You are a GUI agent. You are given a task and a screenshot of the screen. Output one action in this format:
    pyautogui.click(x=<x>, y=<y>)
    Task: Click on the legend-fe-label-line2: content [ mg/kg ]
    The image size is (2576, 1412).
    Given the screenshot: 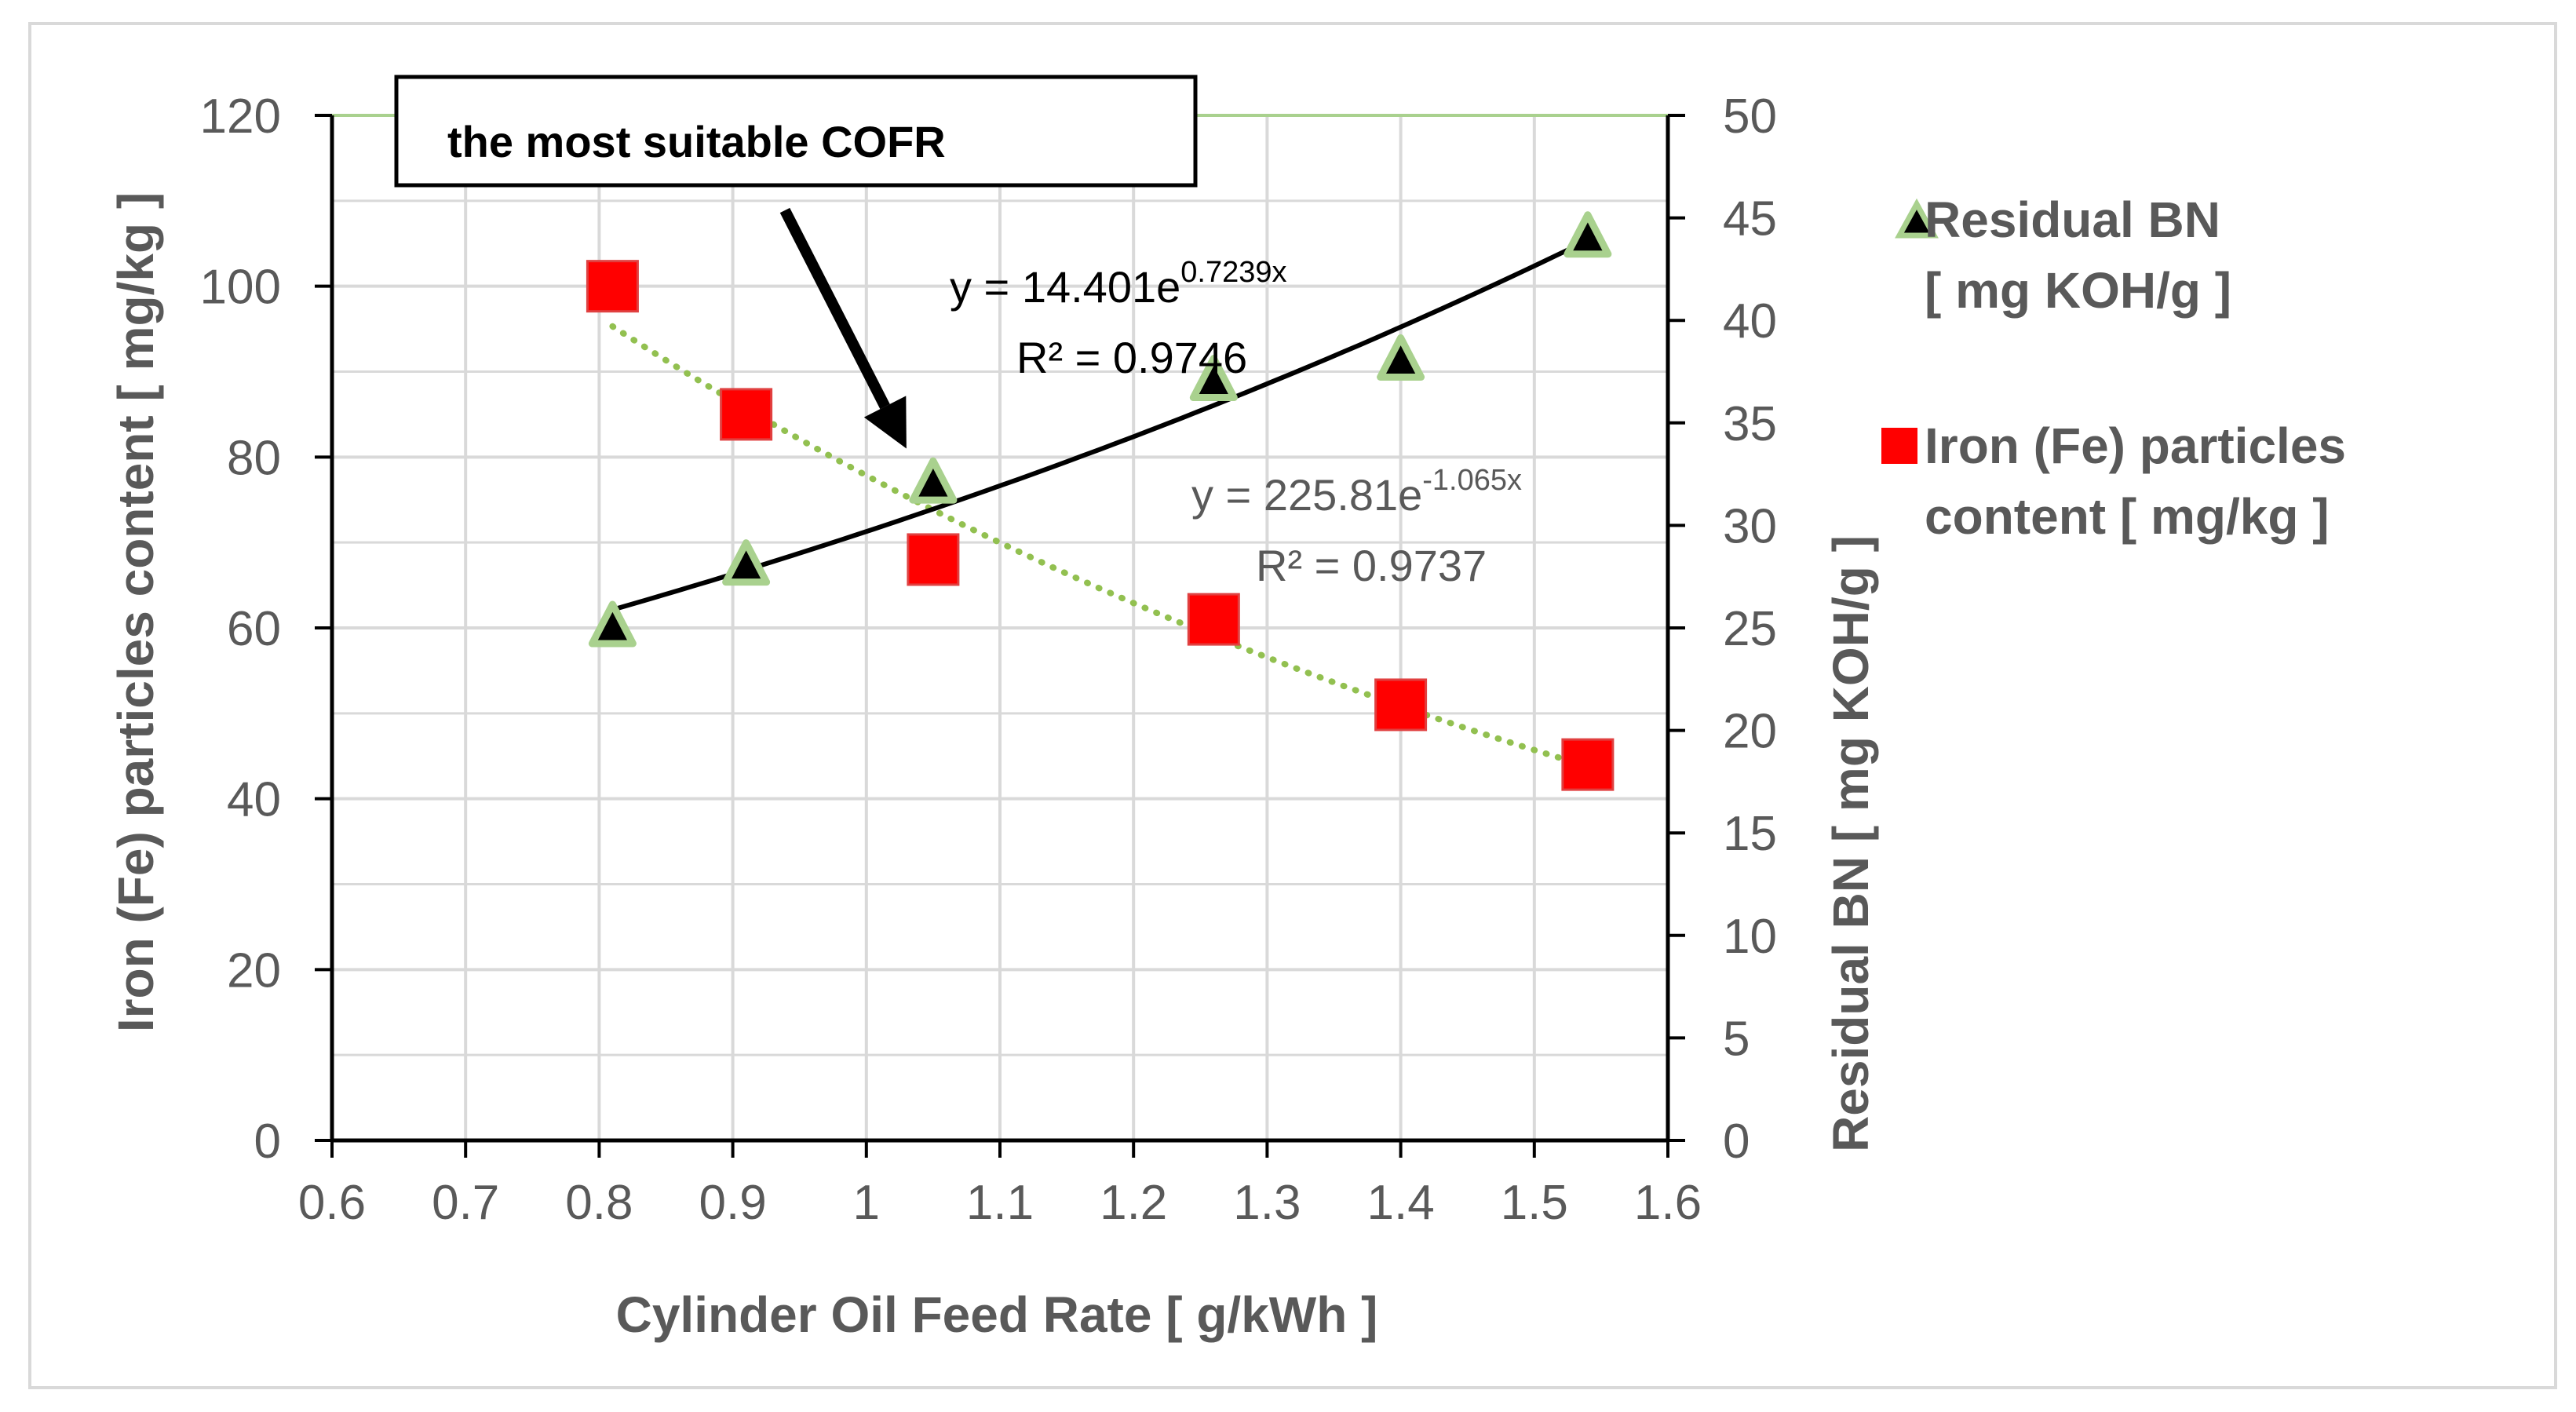 What is the action you would take?
    pyautogui.click(x=2127, y=516)
    